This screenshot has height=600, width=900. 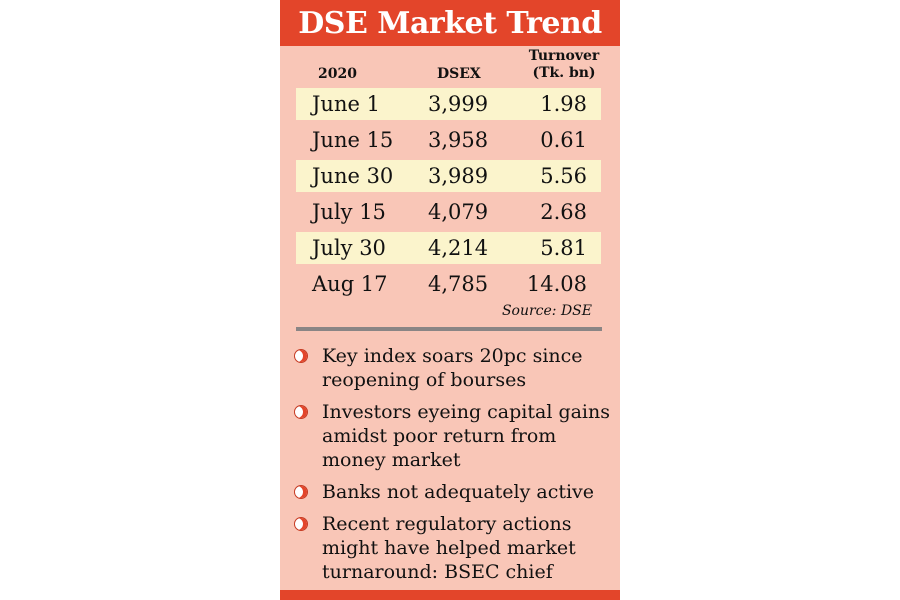 I want to click on table-header: 2020 DSEX Turnover (Tk. bn), so click(x=450, y=69).